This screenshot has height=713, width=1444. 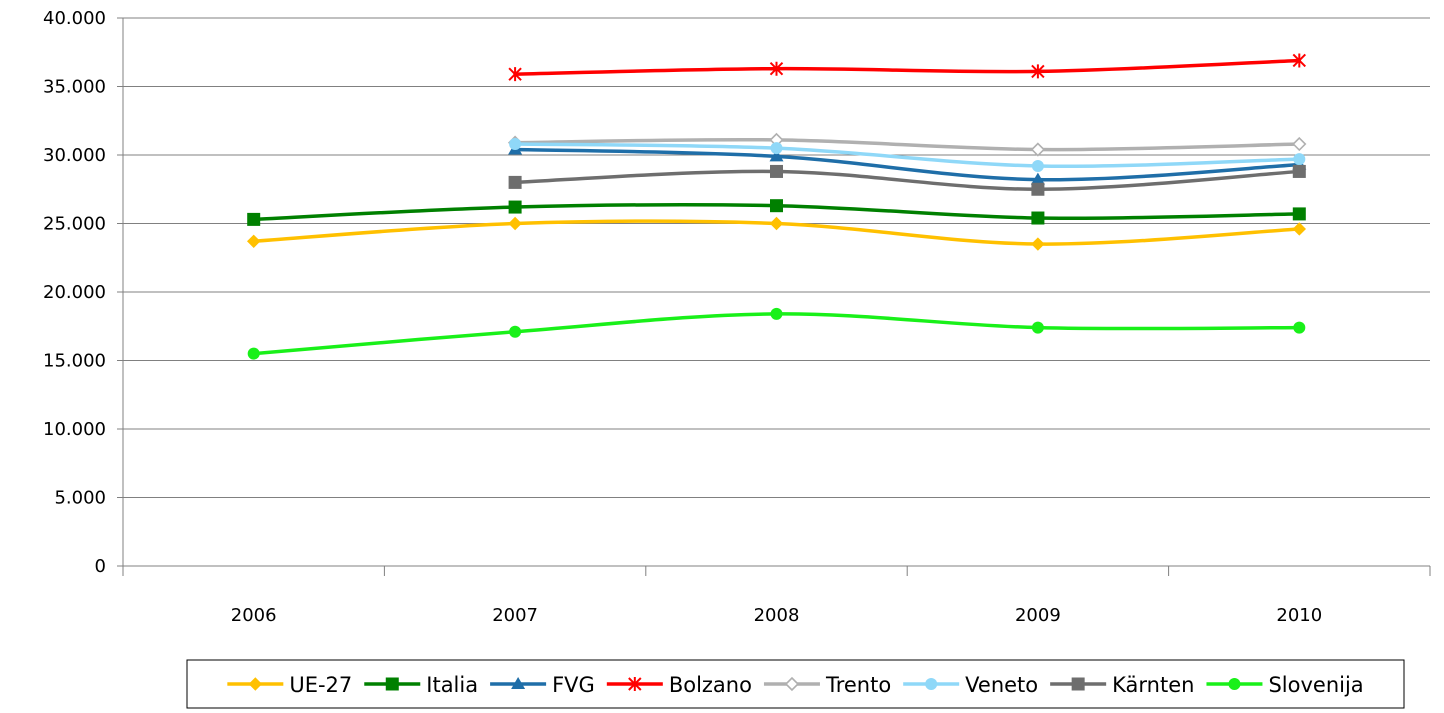 I want to click on x-tick-label: 2008, so click(x=777, y=615).